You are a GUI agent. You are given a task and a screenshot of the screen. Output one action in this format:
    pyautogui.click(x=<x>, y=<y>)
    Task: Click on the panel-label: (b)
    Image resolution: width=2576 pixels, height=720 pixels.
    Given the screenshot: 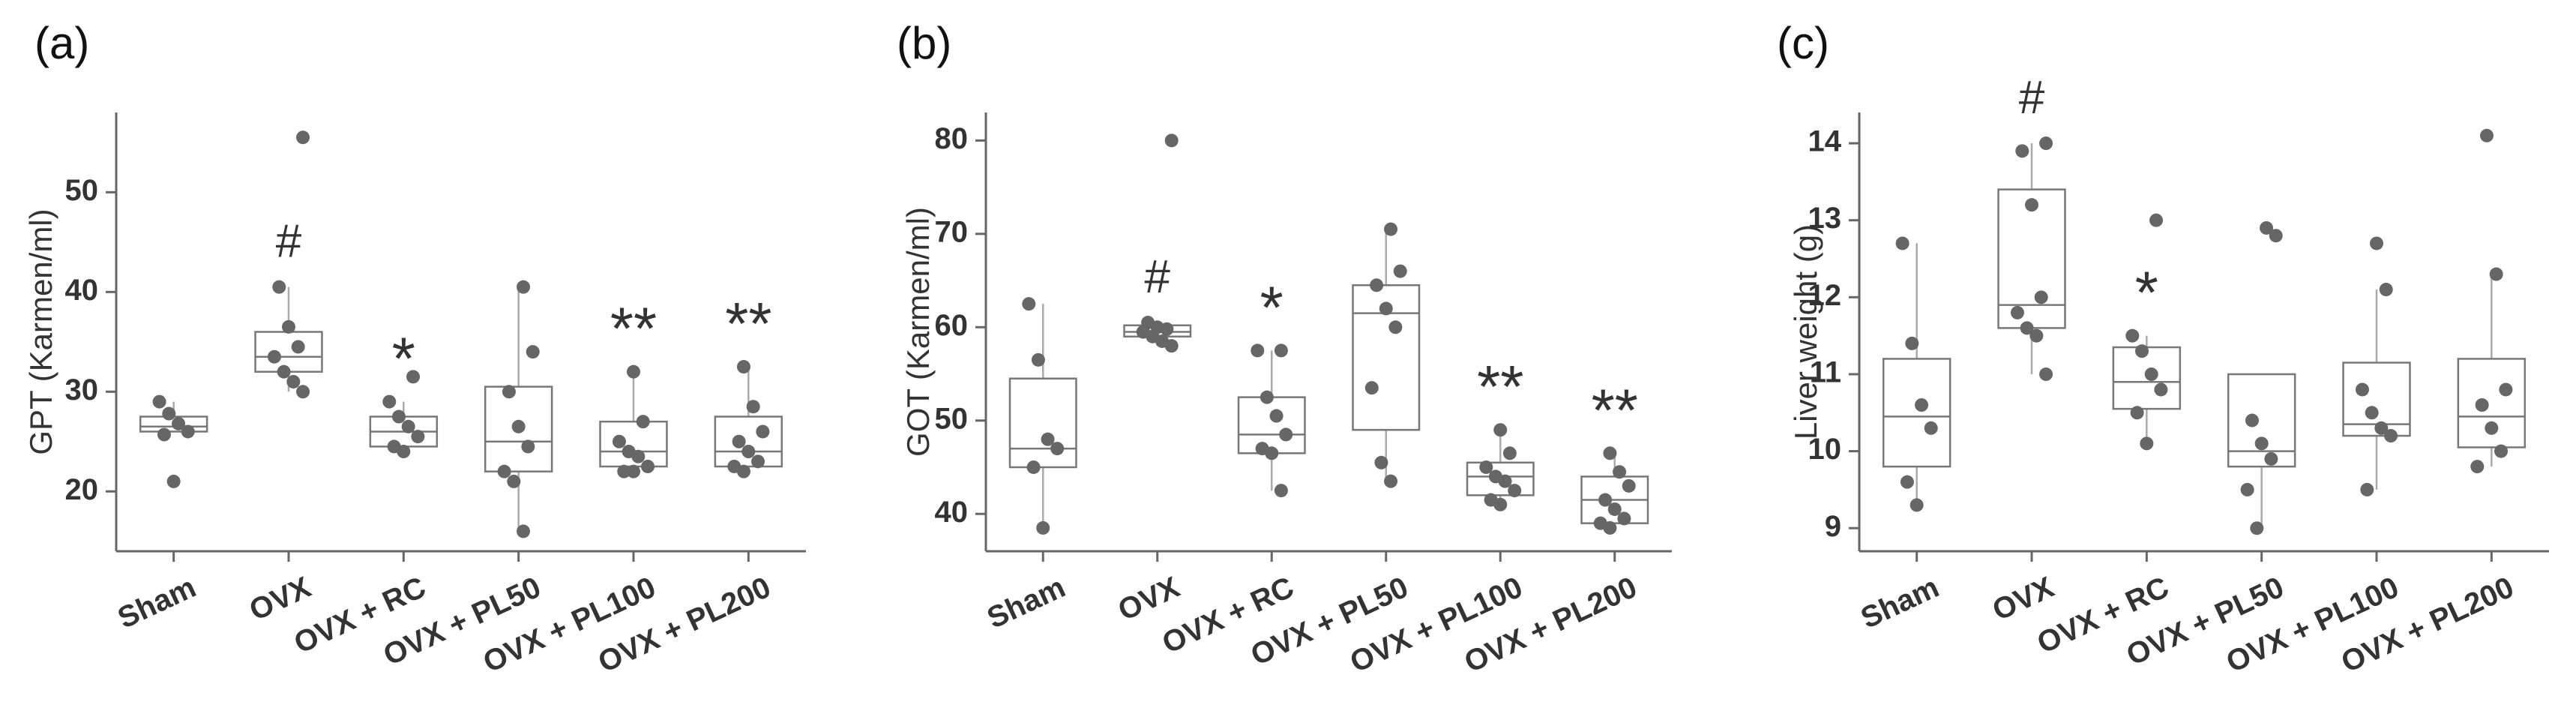 What is the action you would take?
    pyautogui.click(x=924, y=43)
    